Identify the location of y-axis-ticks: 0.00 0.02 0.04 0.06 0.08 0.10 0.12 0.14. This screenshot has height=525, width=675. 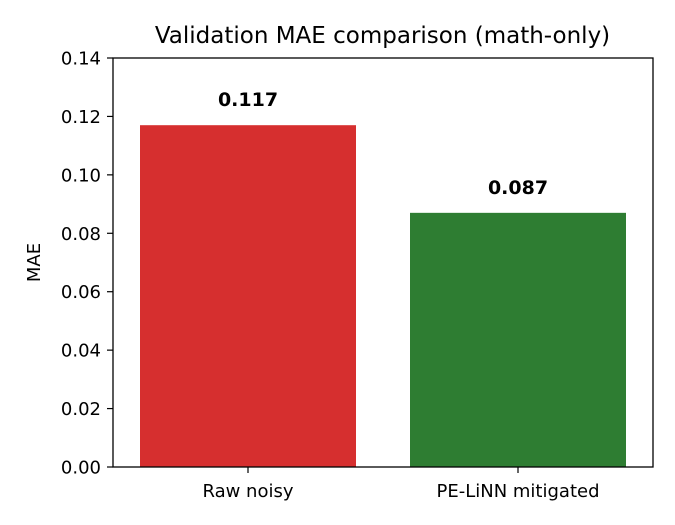
(87, 264).